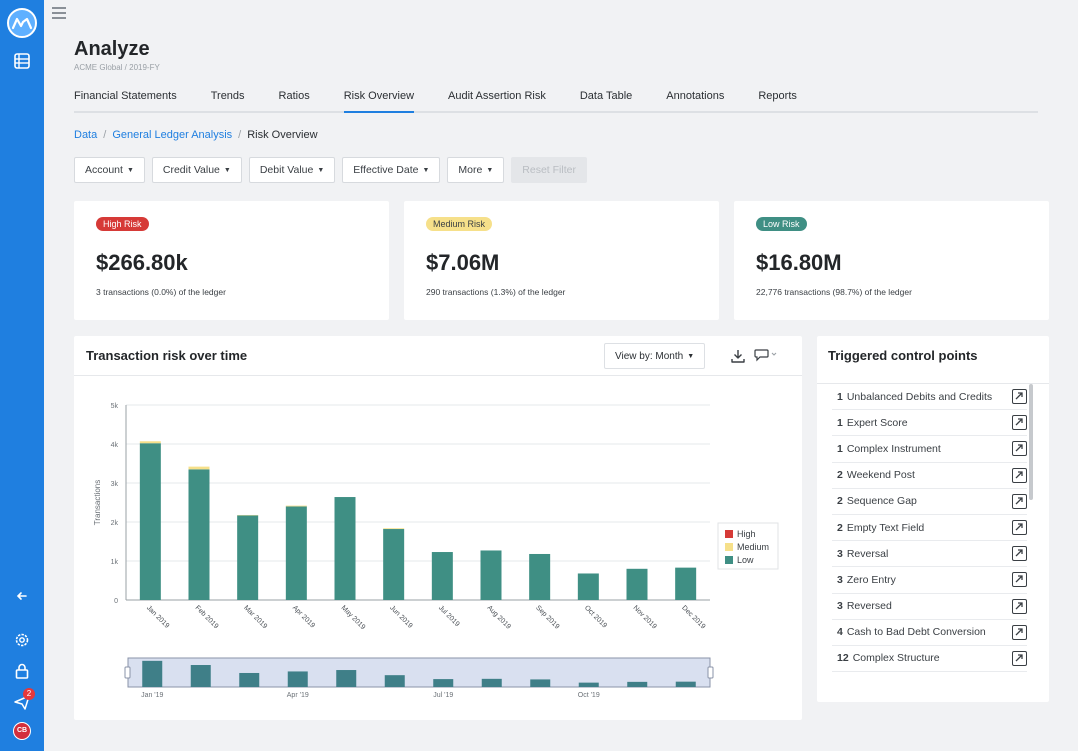  Describe the element at coordinates (86, 135) in the screenshot. I see `breadcrumb-data: Data` at that location.